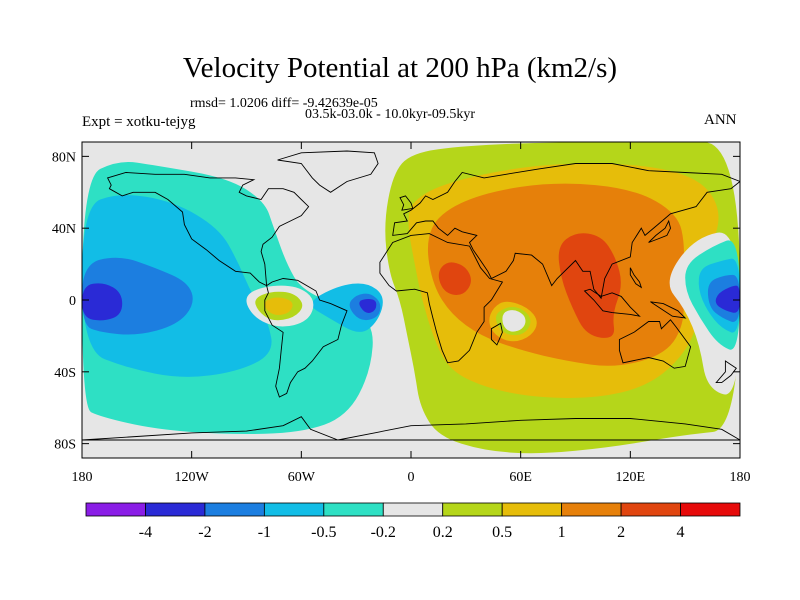 The image size is (800, 600). What do you see at coordinates (278, 306) in the screenshot?
I see `contour-amazon-core` at bounding box center [278, 306].